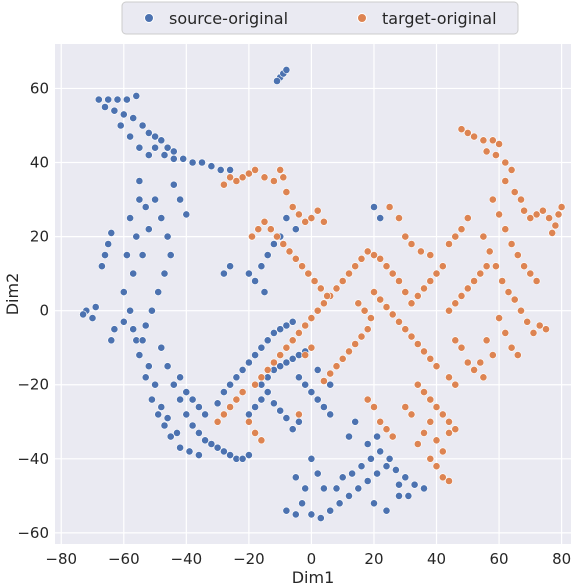 The height and width of the screenshot is (586, 576). I want to click on y-tick-labels: −60 −40 −20 0 20 40 60, so click(33, 310).